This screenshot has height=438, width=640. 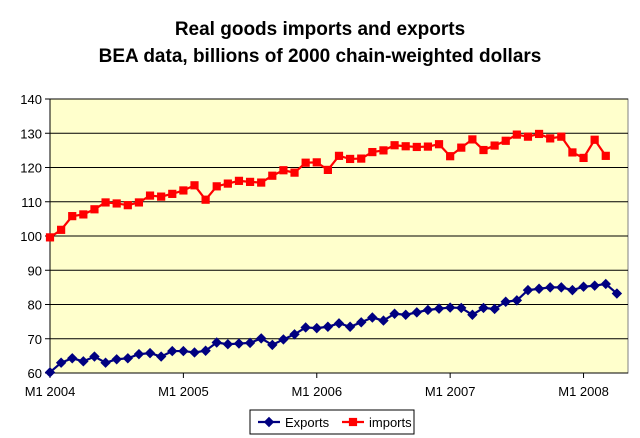 I want to click on x-tick-label: M1 2004, so click(x=50, y=391).